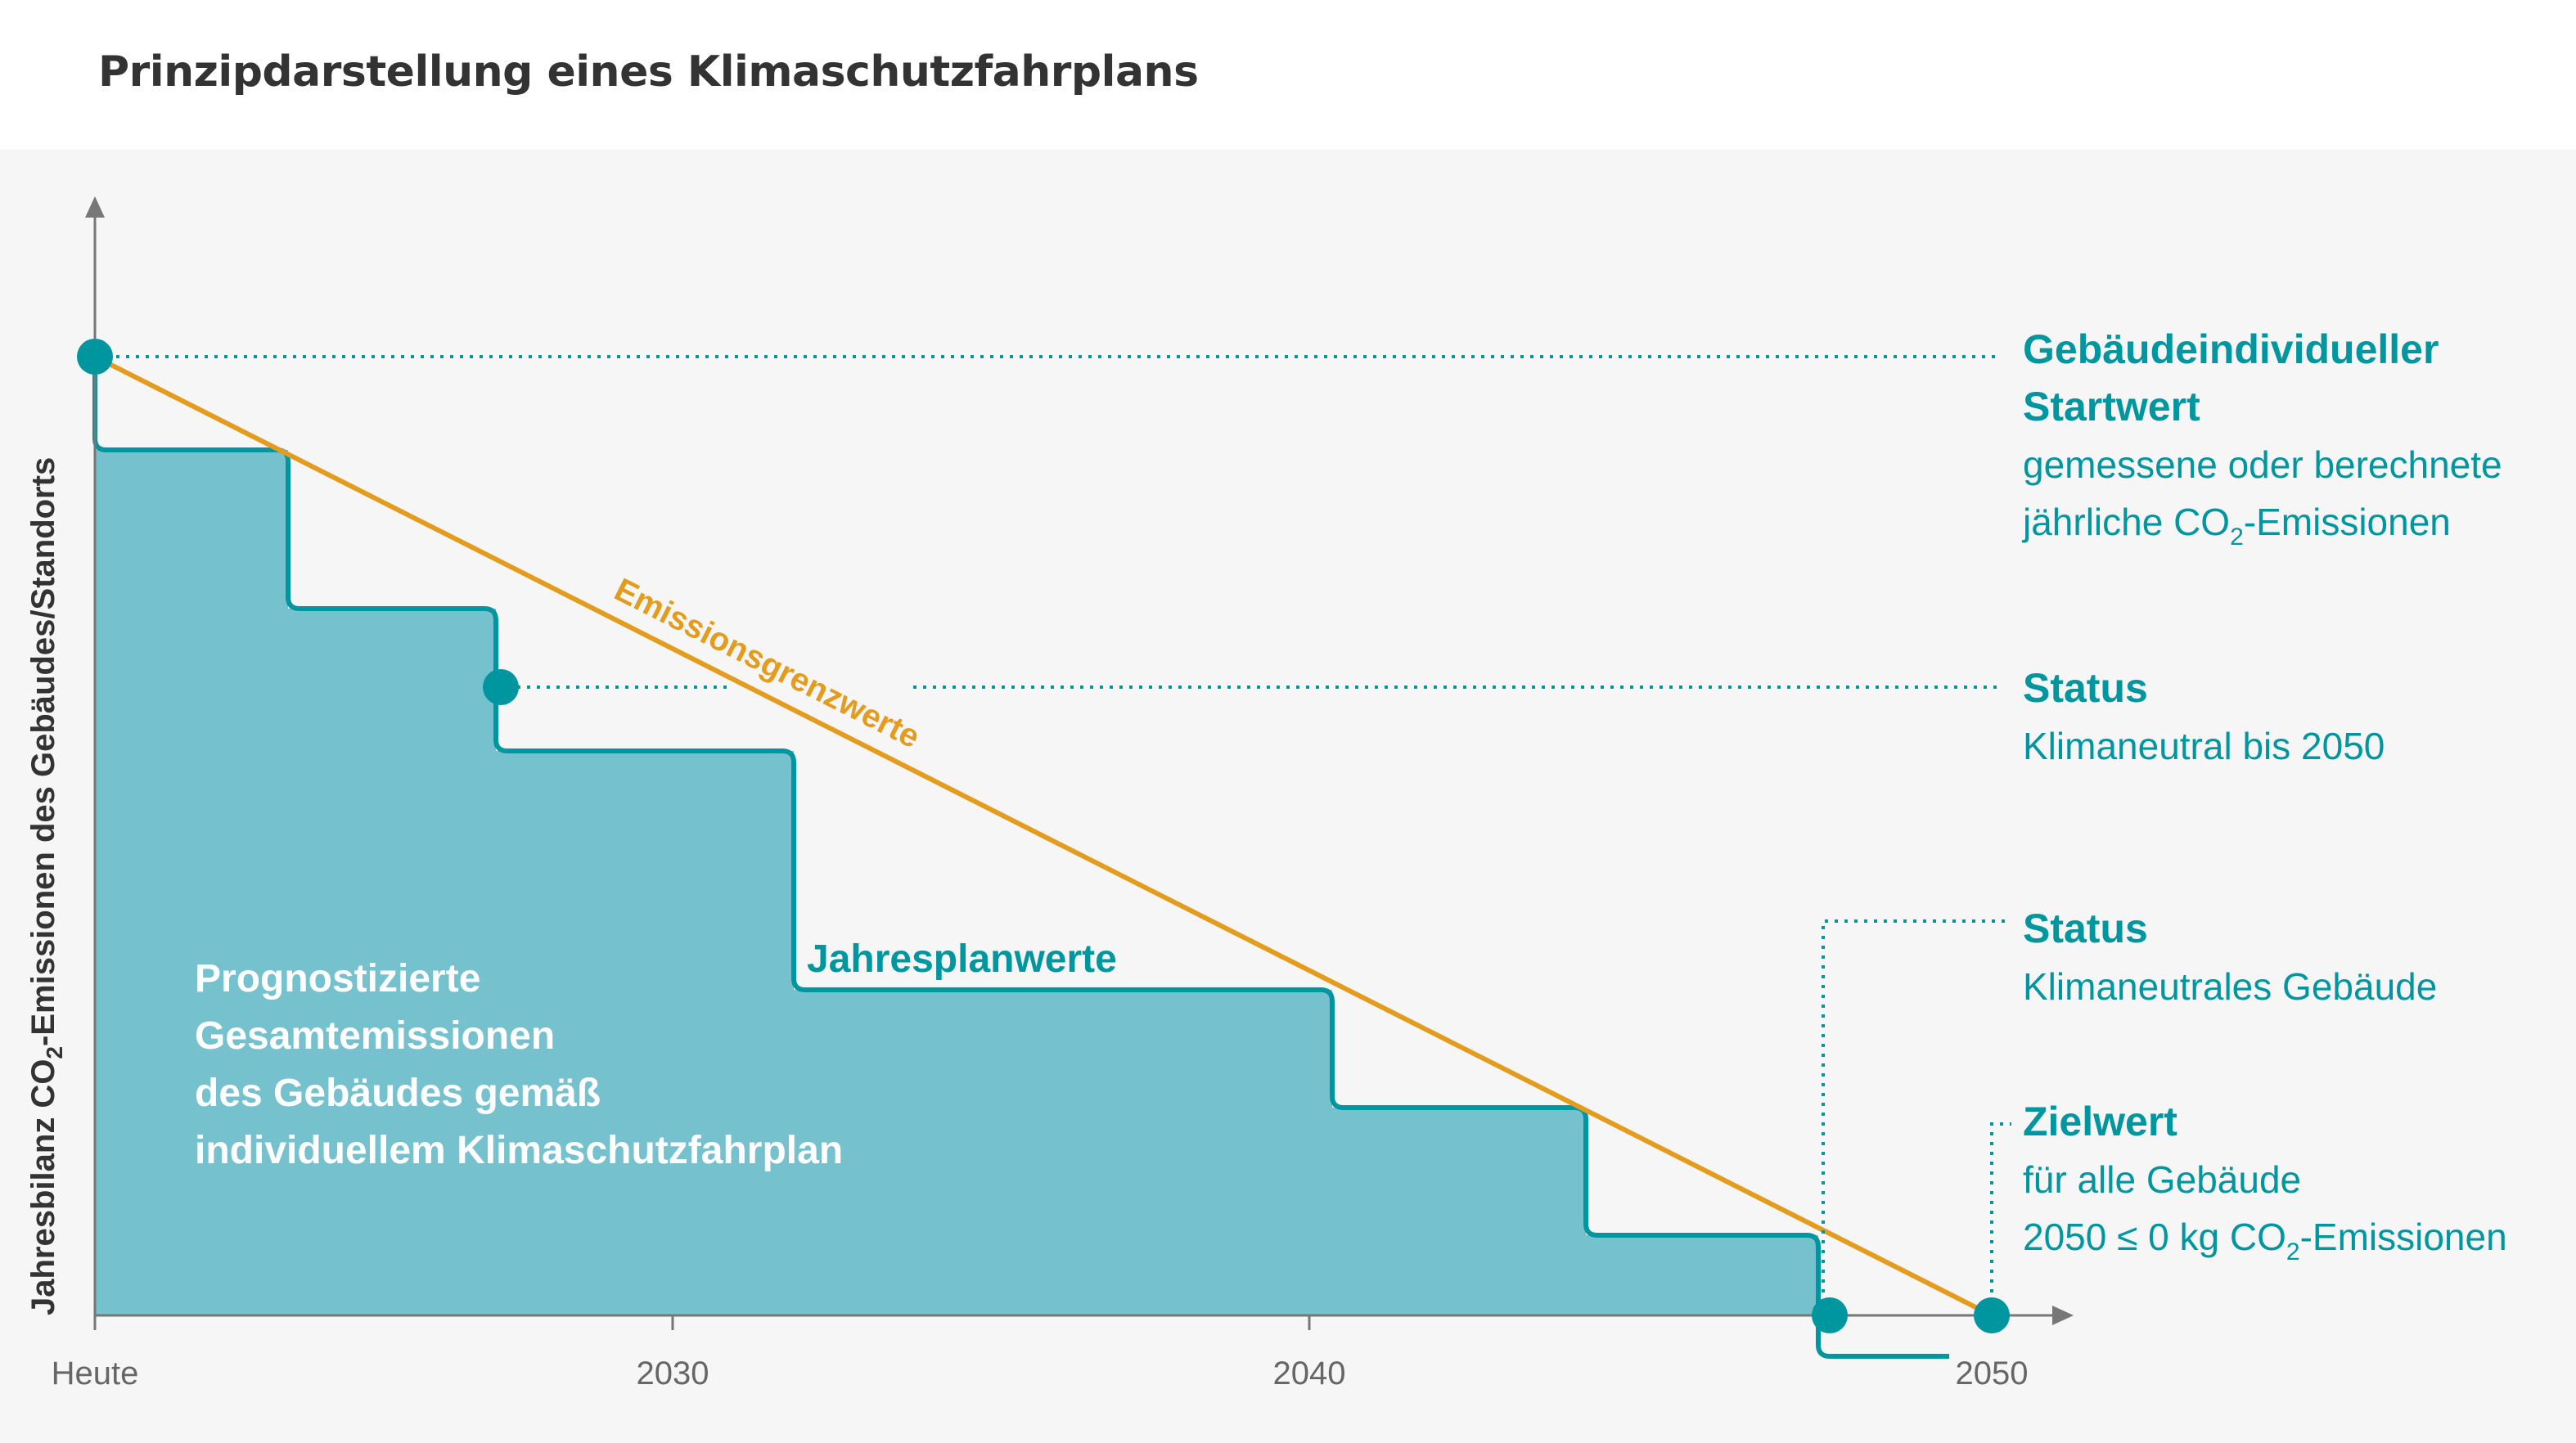  I want to click on annotation-start-title-1: Gebäudeindividueller, so click(2231, 349).